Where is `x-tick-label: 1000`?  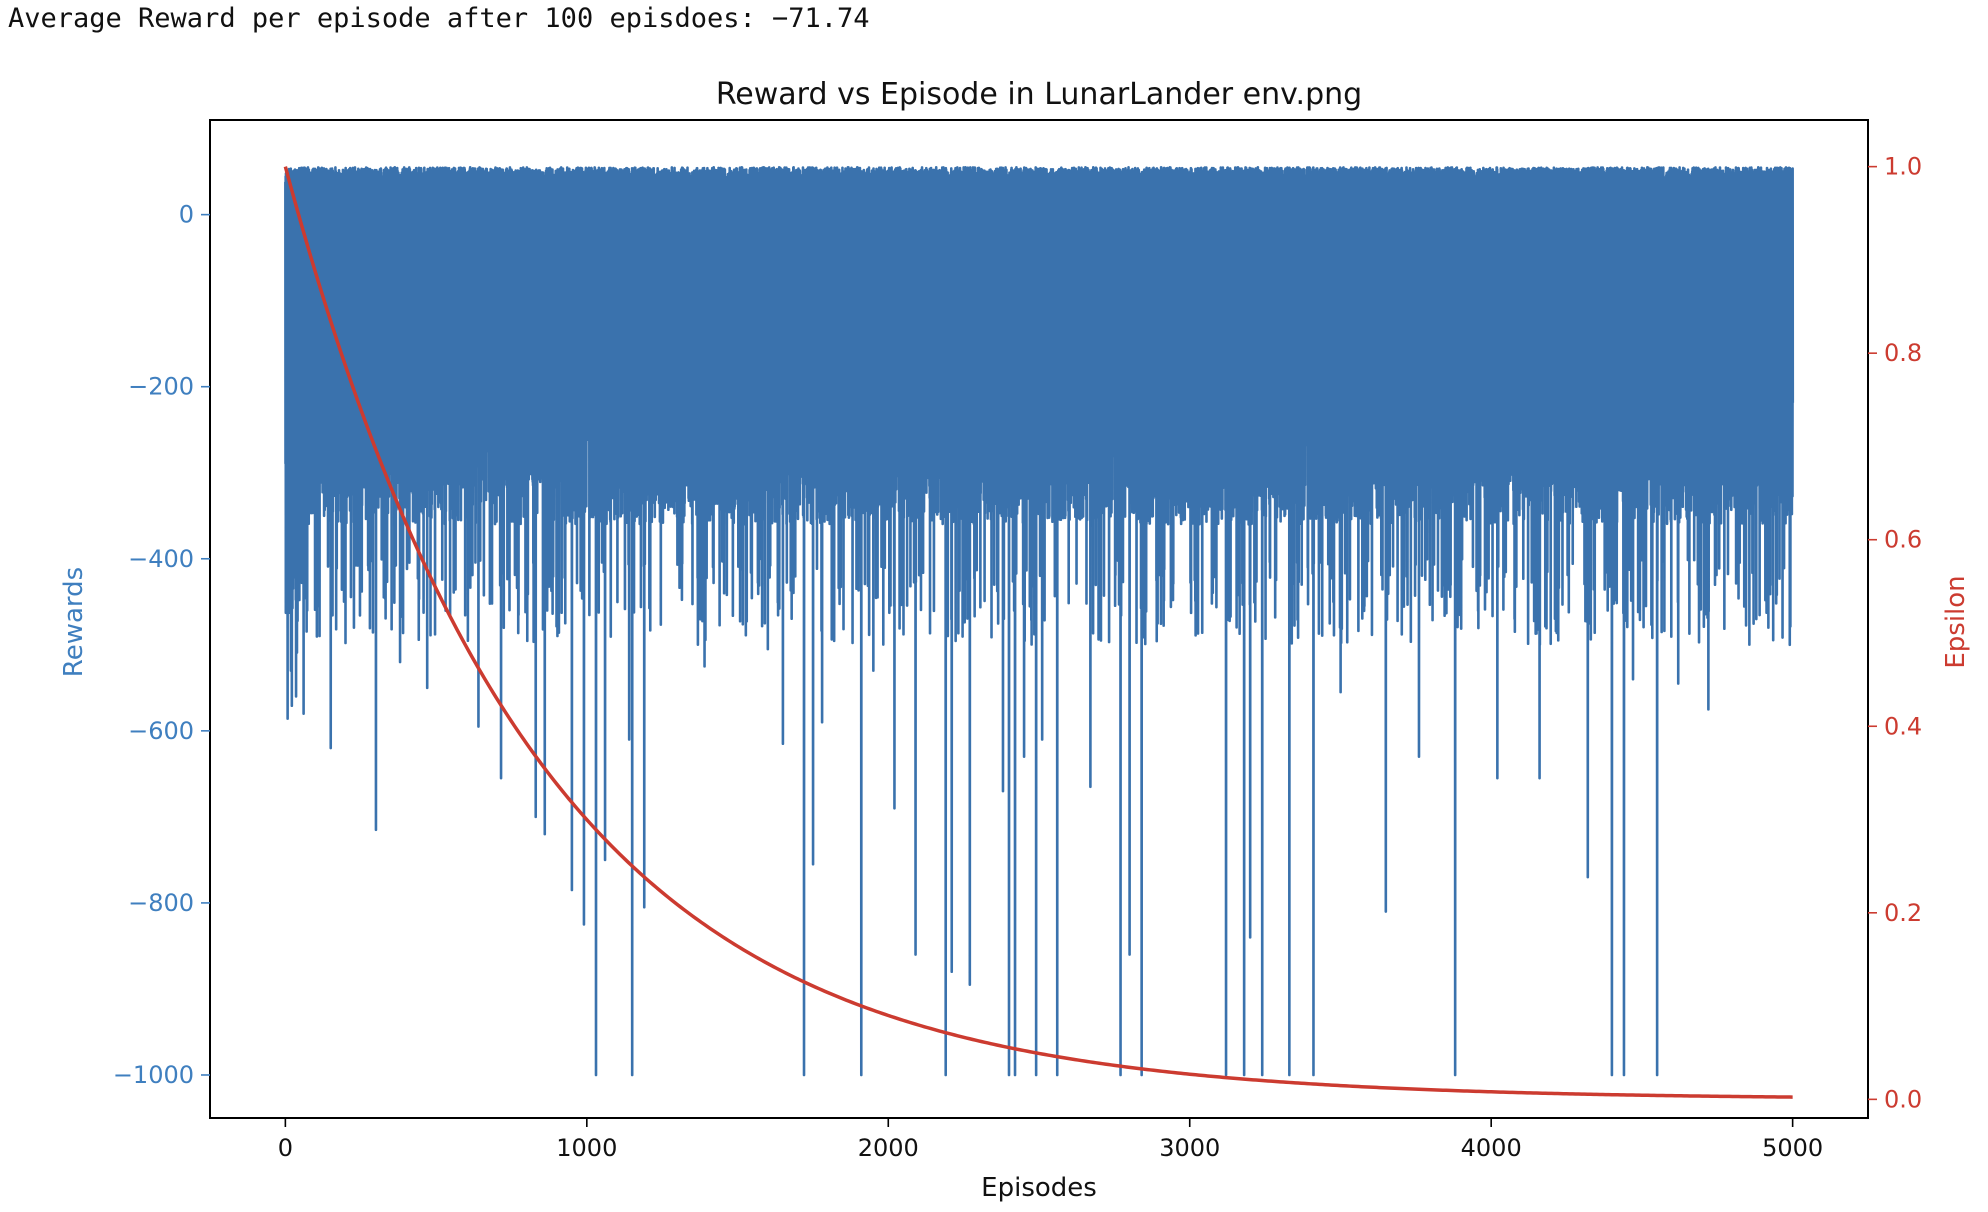
x-tick-label: 1000 is located at coordinates (586, 1148).